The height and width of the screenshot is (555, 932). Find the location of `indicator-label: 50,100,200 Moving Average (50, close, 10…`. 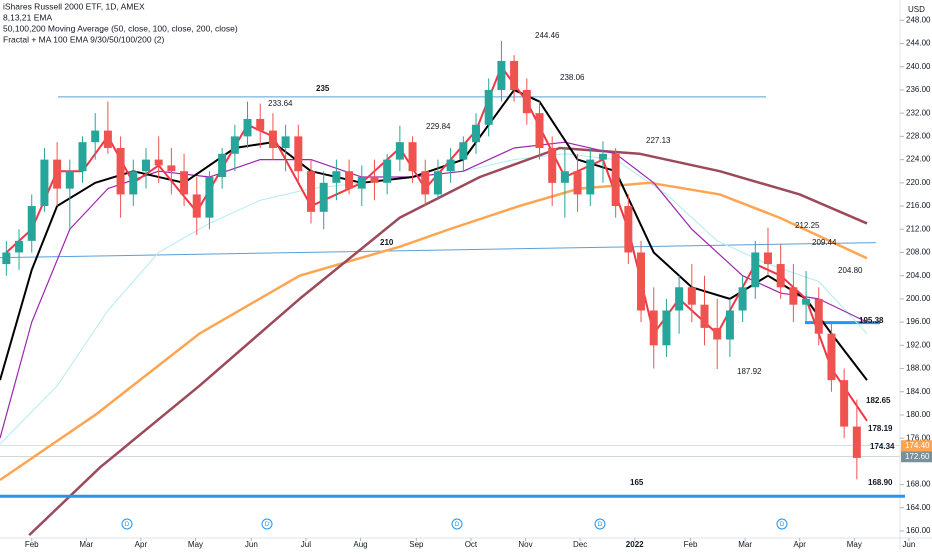

indicator-label: 50,100,200 Moving Average (50, close, 10… is located at coordinates (120, 28).